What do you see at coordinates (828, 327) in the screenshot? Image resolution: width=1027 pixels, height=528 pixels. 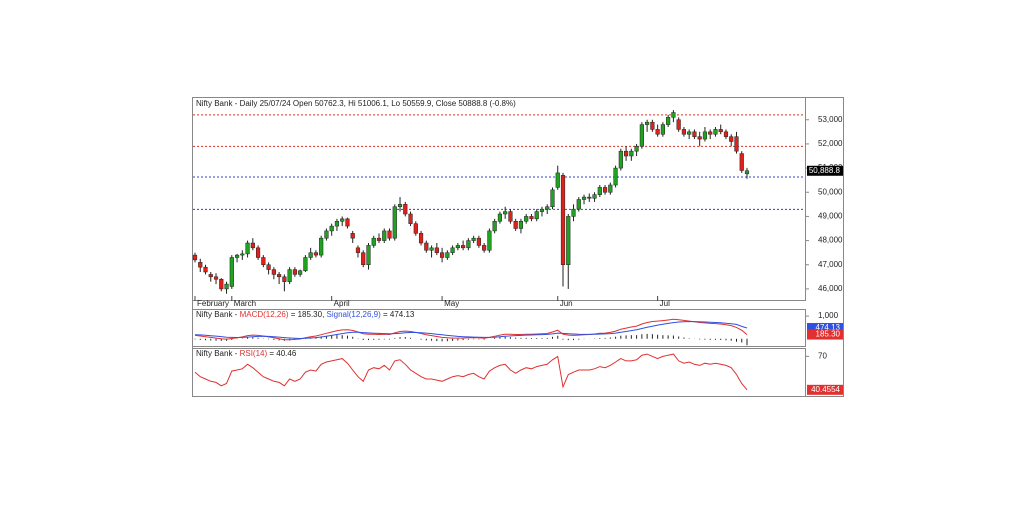 I see `last-value-label: 474.13` at bounding box center [828, 327].